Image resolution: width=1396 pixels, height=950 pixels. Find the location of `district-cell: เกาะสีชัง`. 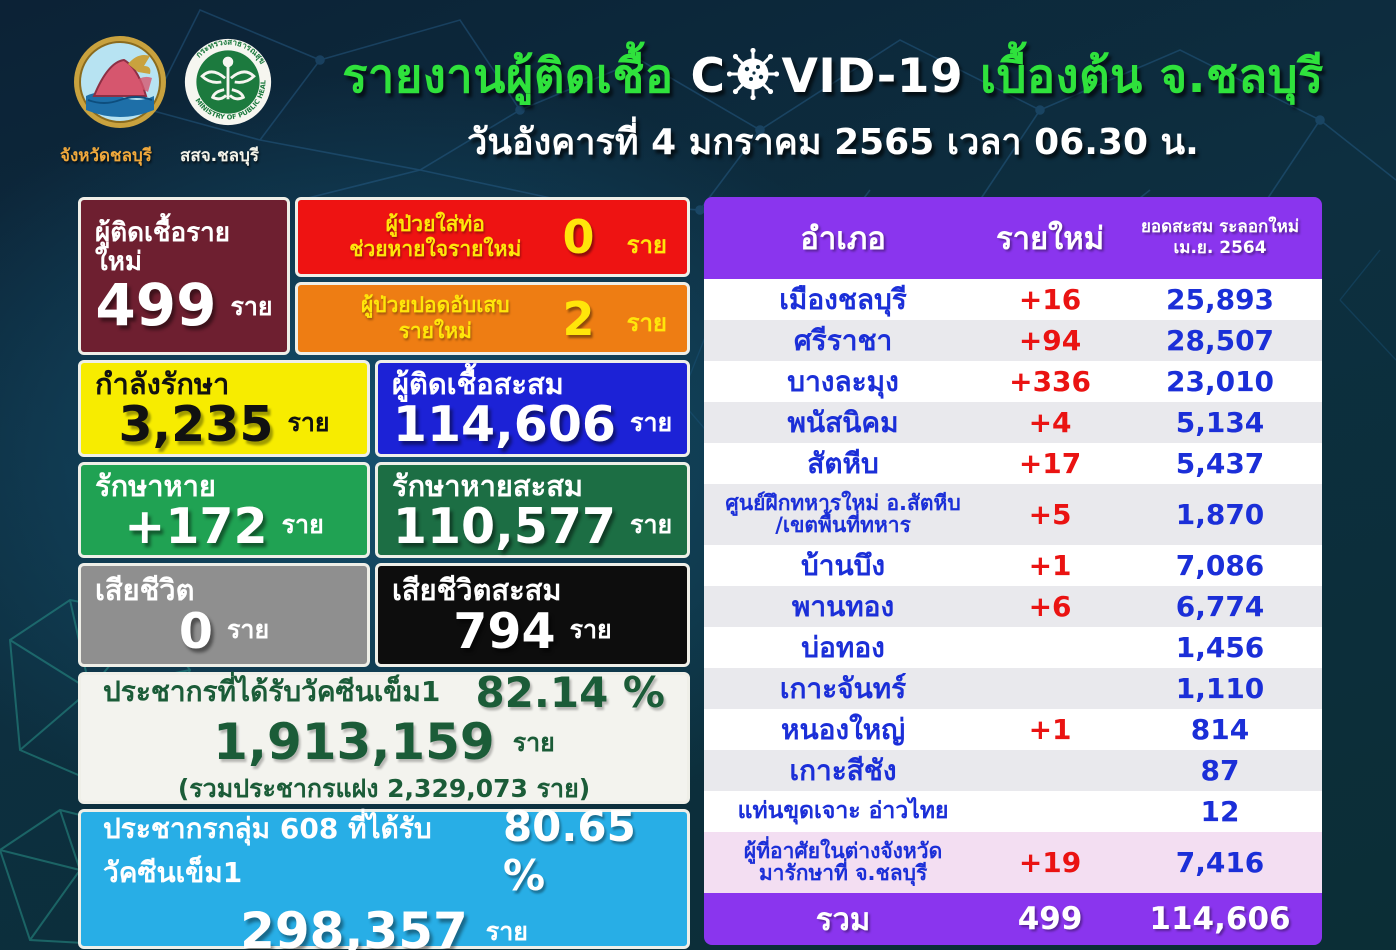

district-cell: เกาะสีชัง is located at coordinates (843, 770).